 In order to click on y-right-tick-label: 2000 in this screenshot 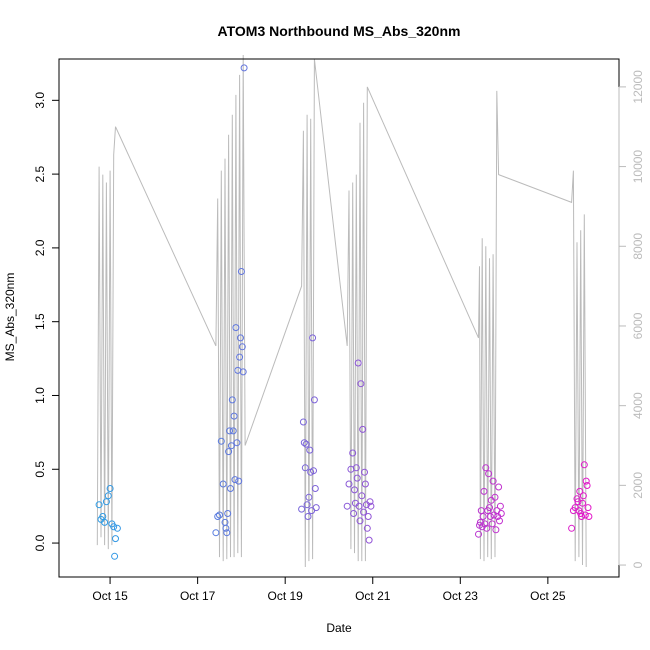, I will do `click(638, 485)`.